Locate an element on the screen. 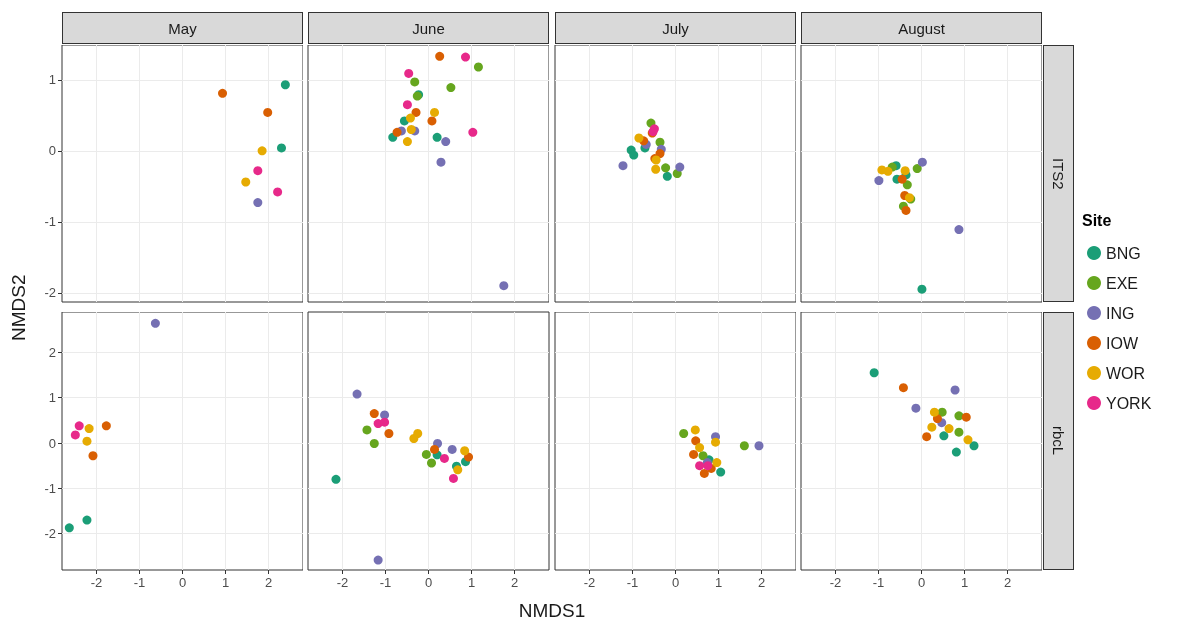  legend-label: WOR is located at coordinates (1126, 373).